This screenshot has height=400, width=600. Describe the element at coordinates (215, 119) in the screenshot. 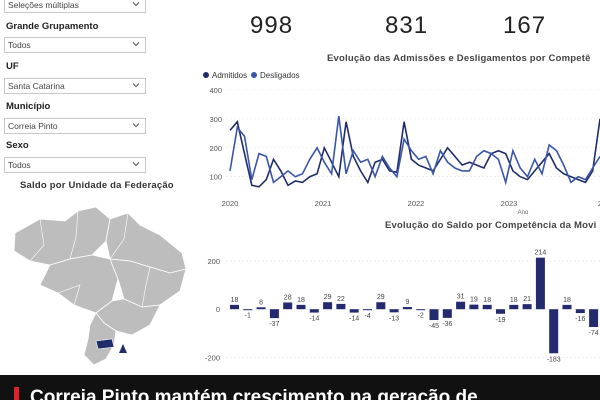

I see `y-tick-label: 300` at that location.